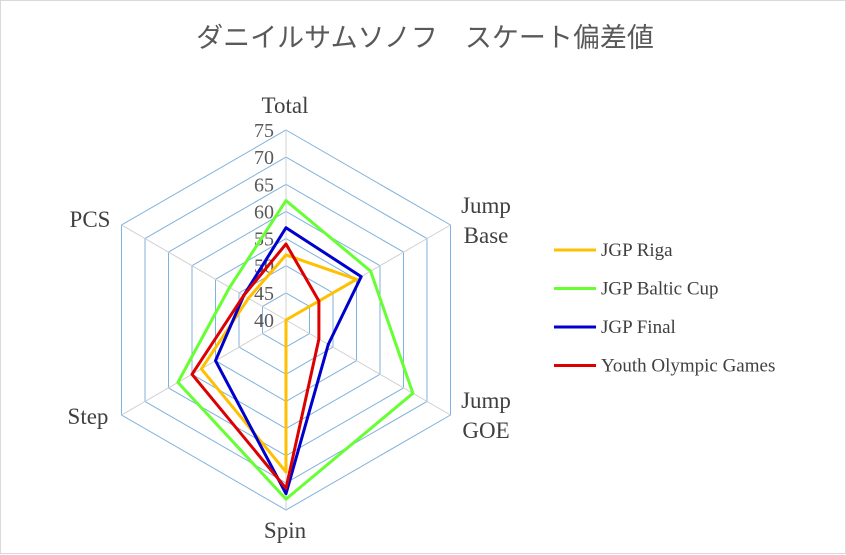  What do you see at coordinates (486, 235) in the screenshot?
I see `category-label-base: Base` at bounding box center [486, 235].